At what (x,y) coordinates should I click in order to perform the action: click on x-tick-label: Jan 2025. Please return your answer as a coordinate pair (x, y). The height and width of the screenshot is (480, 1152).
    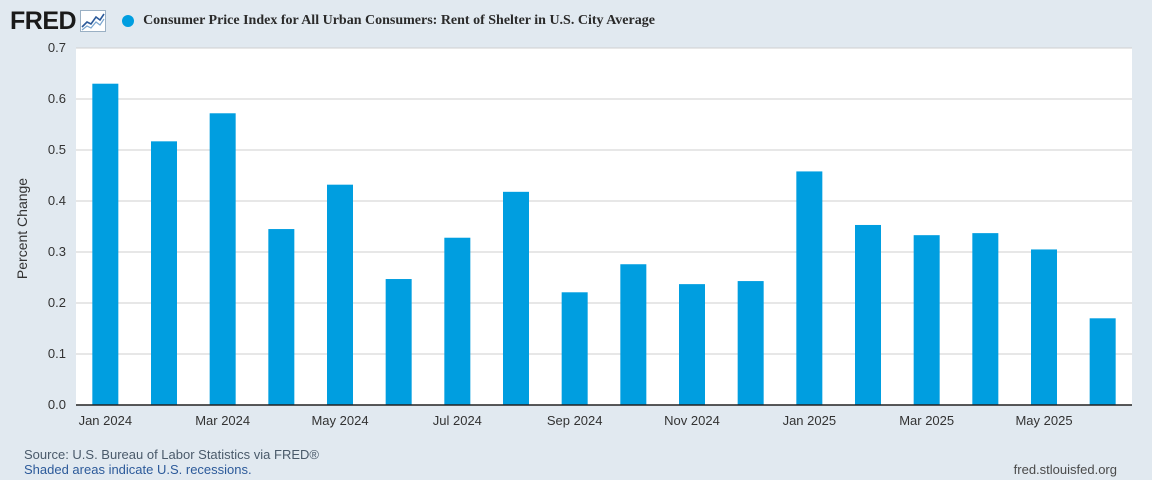
    Looking at the image, I should click on (810, 420).